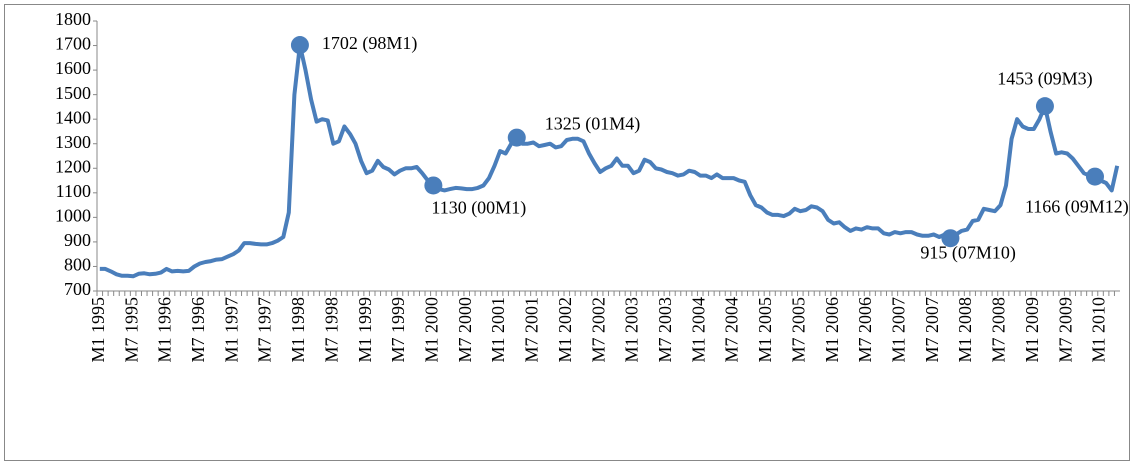 The height and width of the screenshot is (466, 1134). Describe the element at coordinates (398, 330) in the screenshot. I see `x-tick-label: M7 1999` at that location.